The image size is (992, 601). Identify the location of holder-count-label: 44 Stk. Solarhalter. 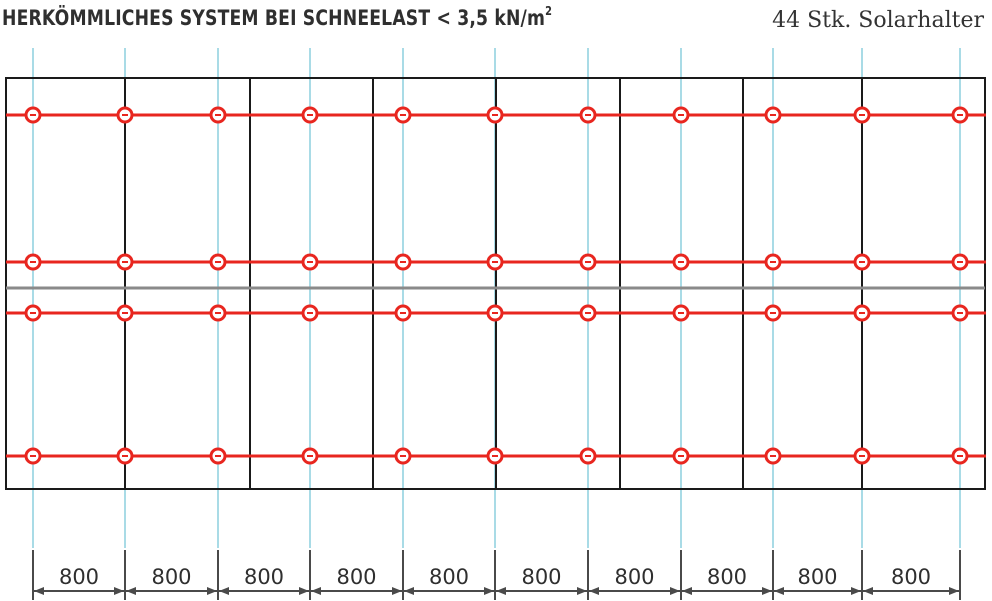
(878, 20).